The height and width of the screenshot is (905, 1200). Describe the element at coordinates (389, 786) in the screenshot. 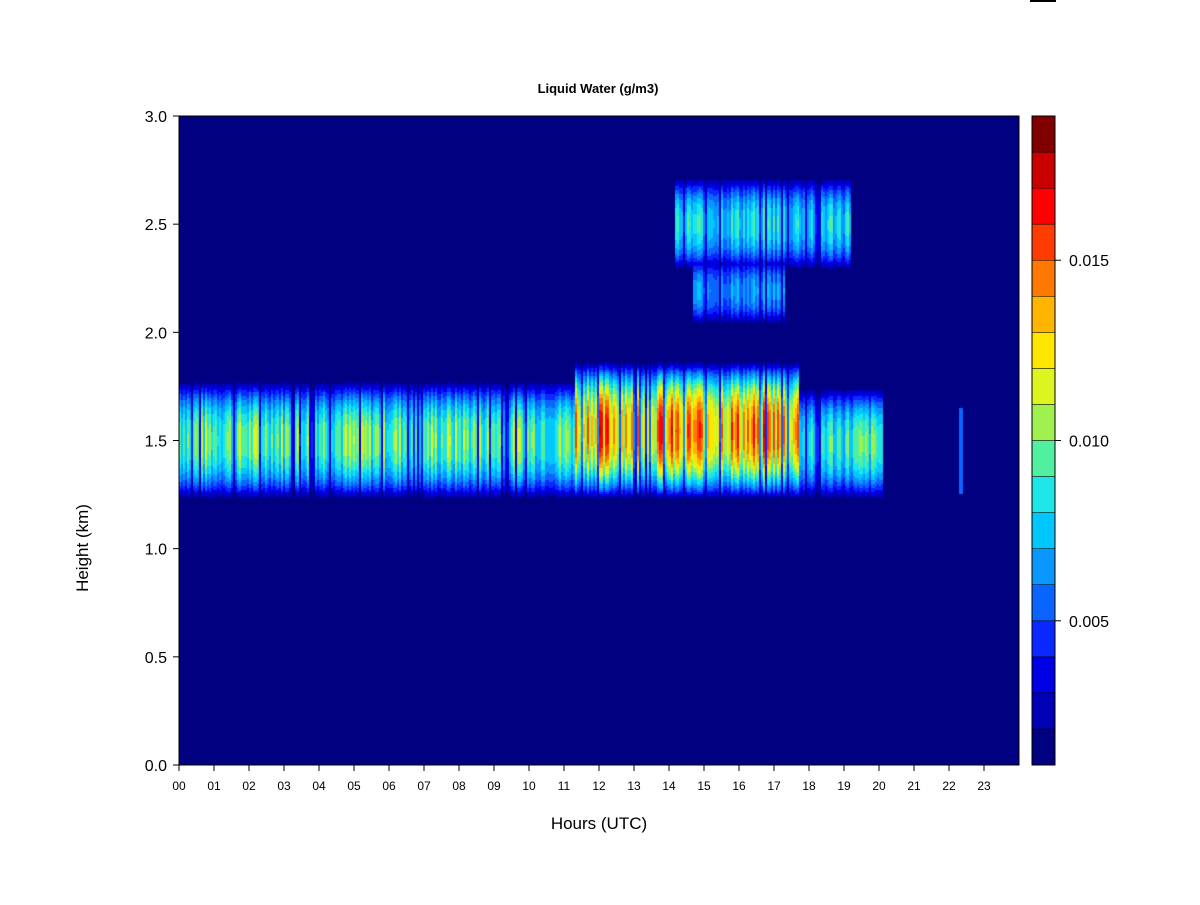

I see `x-tick-label: 06` at that location.